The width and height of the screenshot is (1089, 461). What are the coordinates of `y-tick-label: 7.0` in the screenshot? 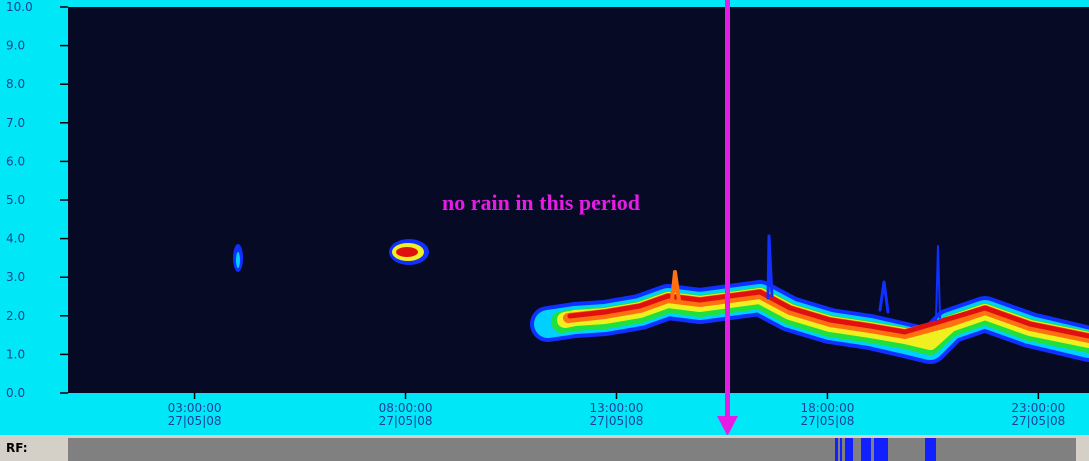 It's located at (15, 123).